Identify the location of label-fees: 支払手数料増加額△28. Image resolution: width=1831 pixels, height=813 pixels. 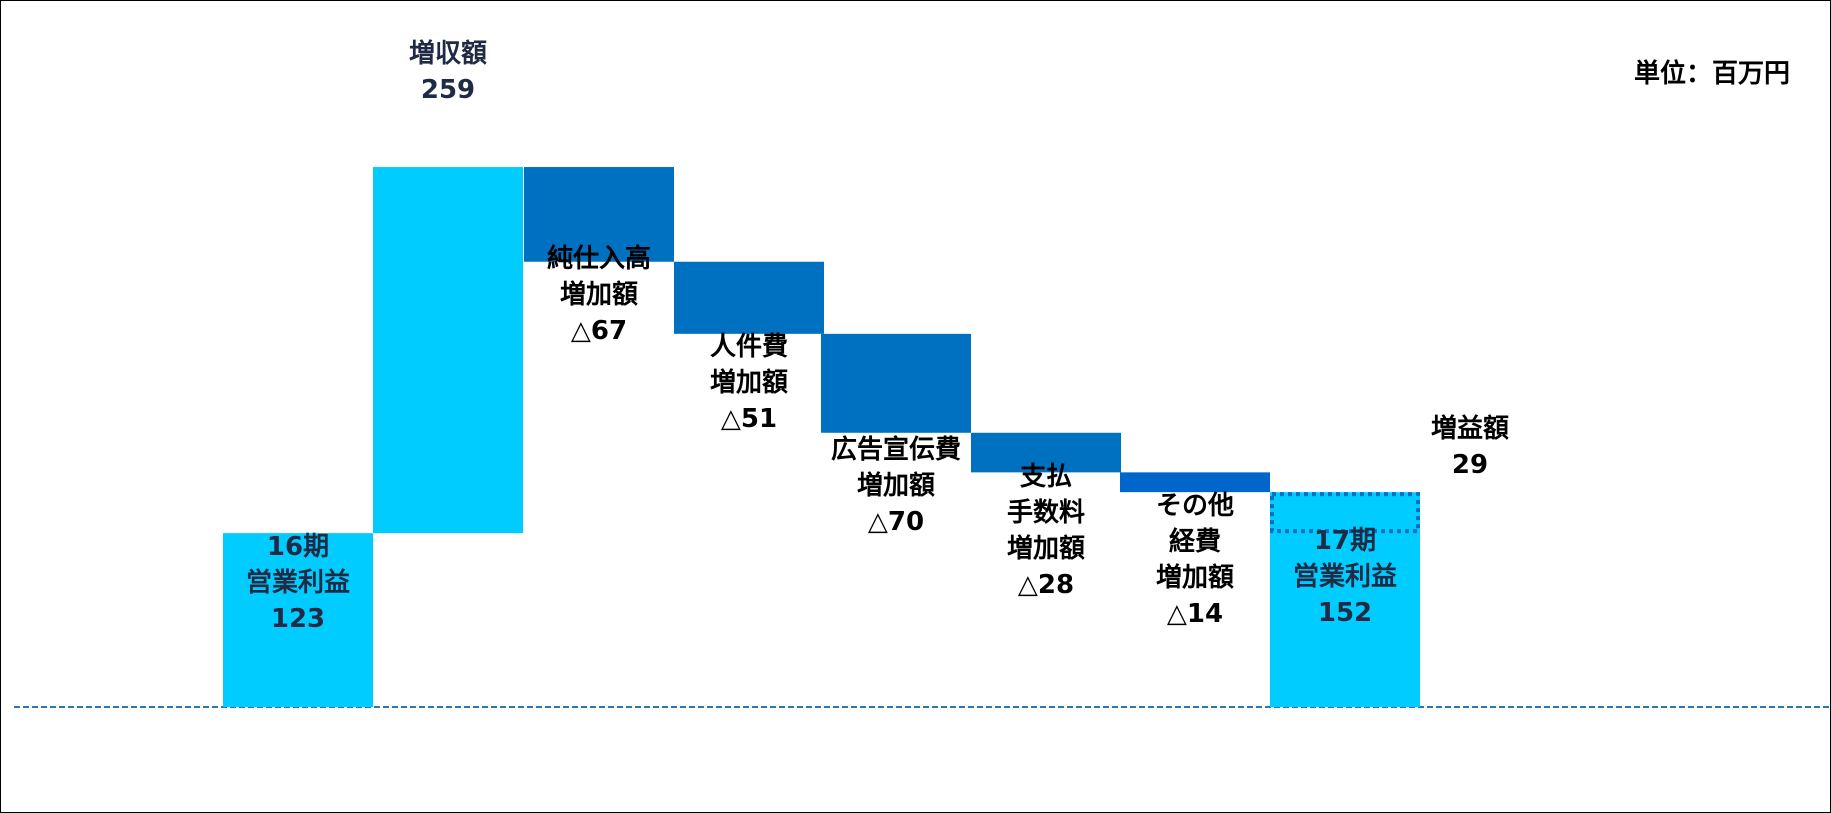
(1046, 531).